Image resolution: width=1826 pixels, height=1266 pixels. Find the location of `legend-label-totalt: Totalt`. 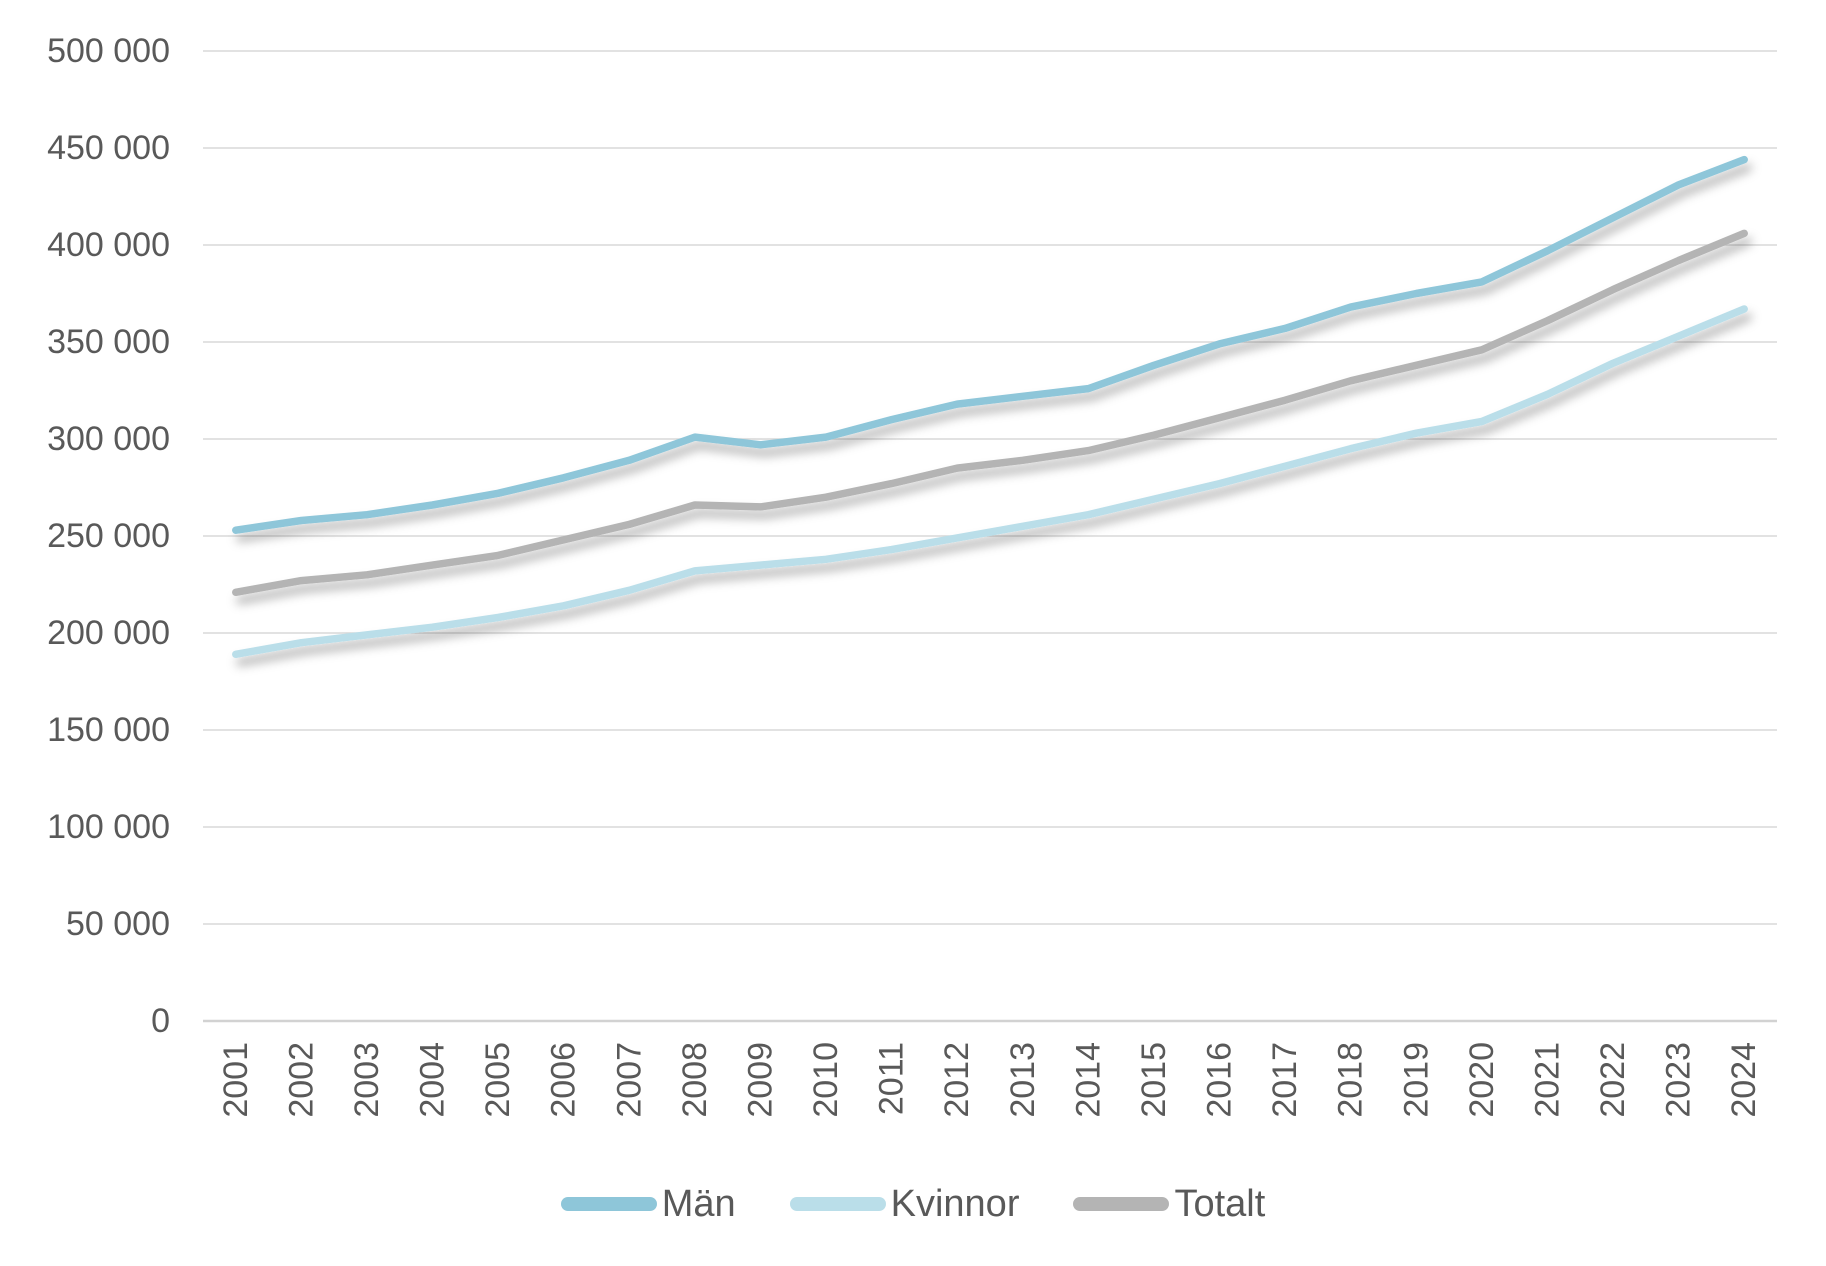

legend-label-totalt: Totalt is located at coordinates (1220, 1204).